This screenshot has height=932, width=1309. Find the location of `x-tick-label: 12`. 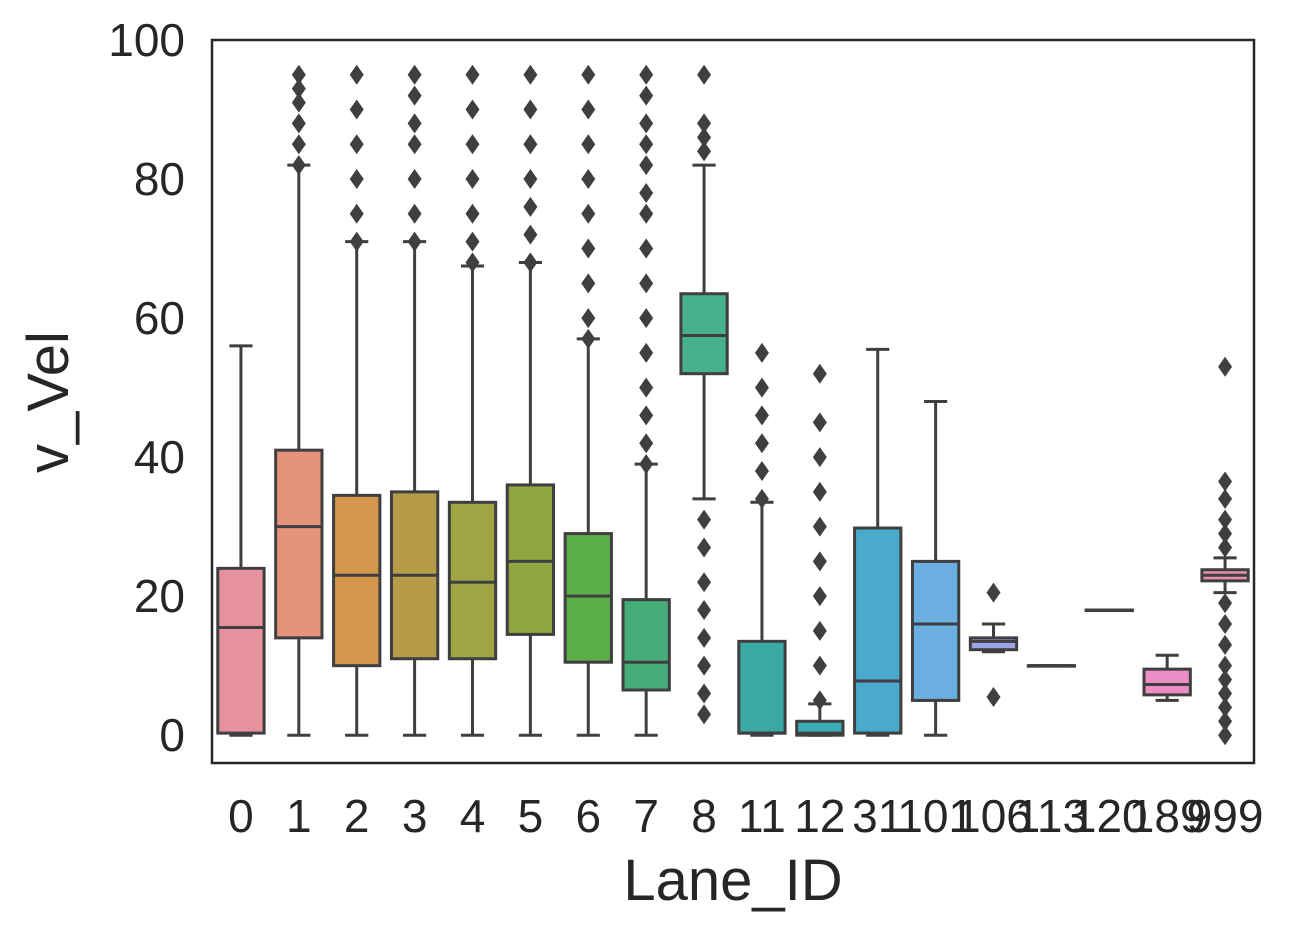

x-tick-label: 12 is located at coordinates (819, 816).